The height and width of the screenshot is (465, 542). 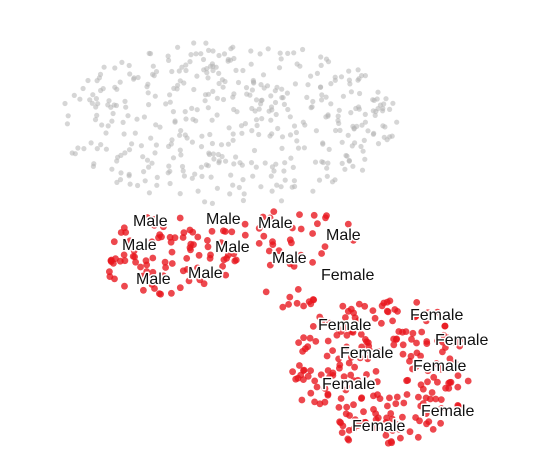 What do you see at coordinates (447, 411) in the screenshot?
I see `point-label: Female` at bounding box center [447, 411].